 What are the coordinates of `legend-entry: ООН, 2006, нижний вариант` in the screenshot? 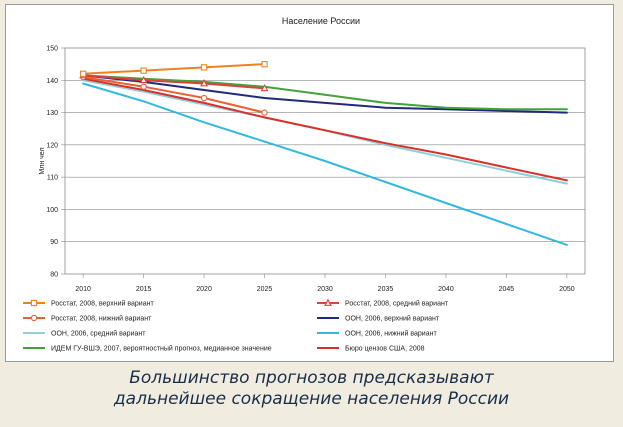 It's located at (377, 334).